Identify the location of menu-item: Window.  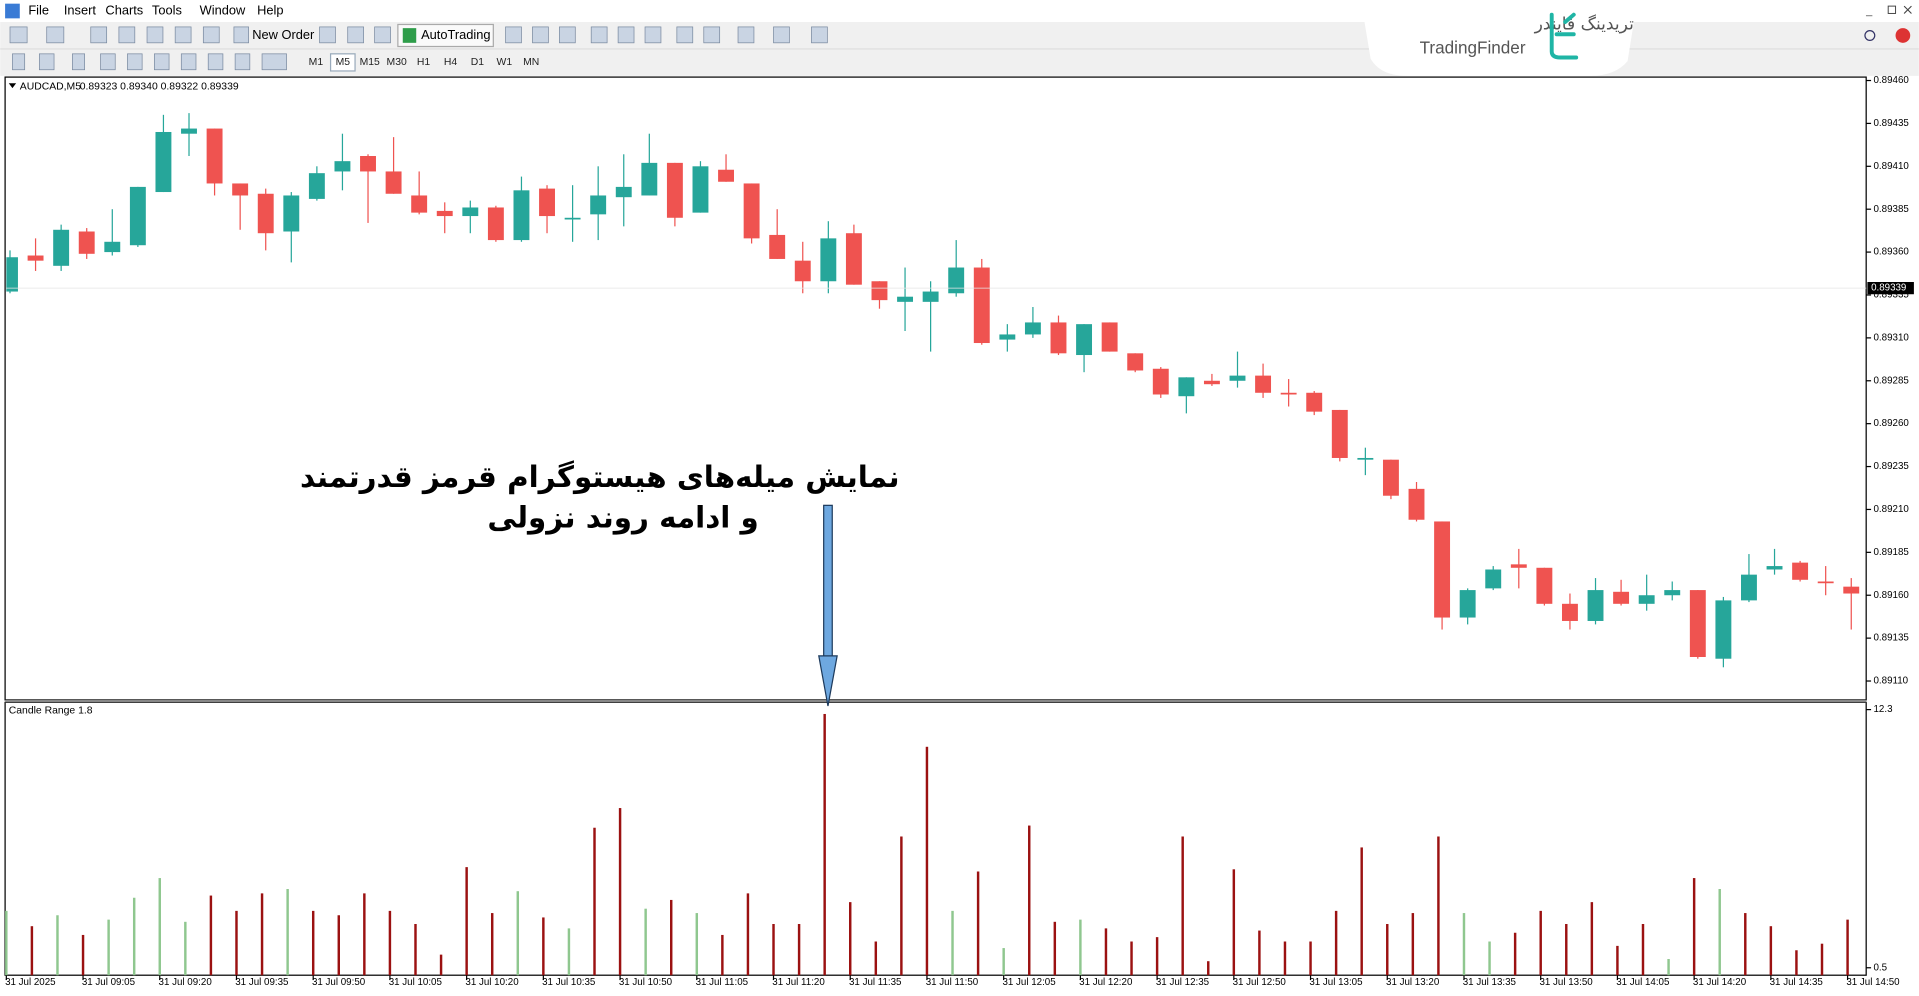
(223, 9).